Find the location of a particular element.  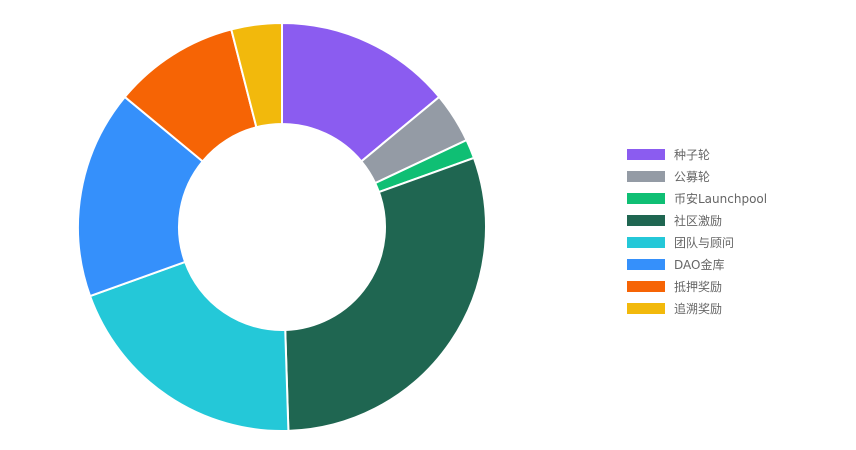

legend-label: 公募轮 is located at coordinates (692, 176).